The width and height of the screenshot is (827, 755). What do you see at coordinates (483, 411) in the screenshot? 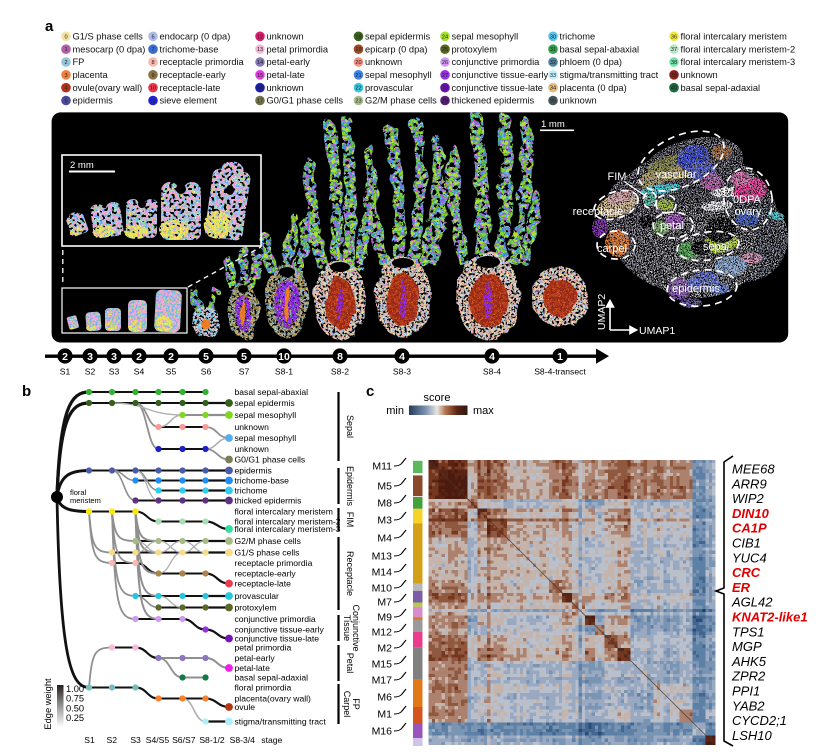
I see `svg-text: max` at bounding box center [483, 411].